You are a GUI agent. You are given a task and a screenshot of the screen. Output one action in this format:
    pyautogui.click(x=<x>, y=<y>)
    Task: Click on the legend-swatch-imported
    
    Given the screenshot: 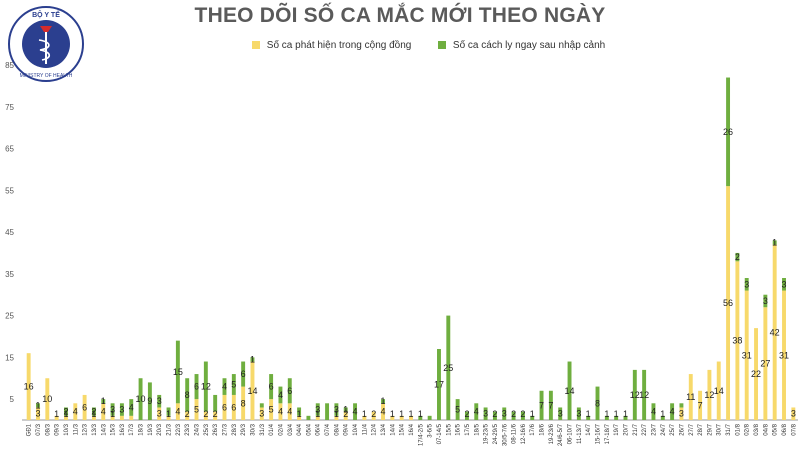 What is the action you would take?
    pyautogui.click(x=442, y=45)
    